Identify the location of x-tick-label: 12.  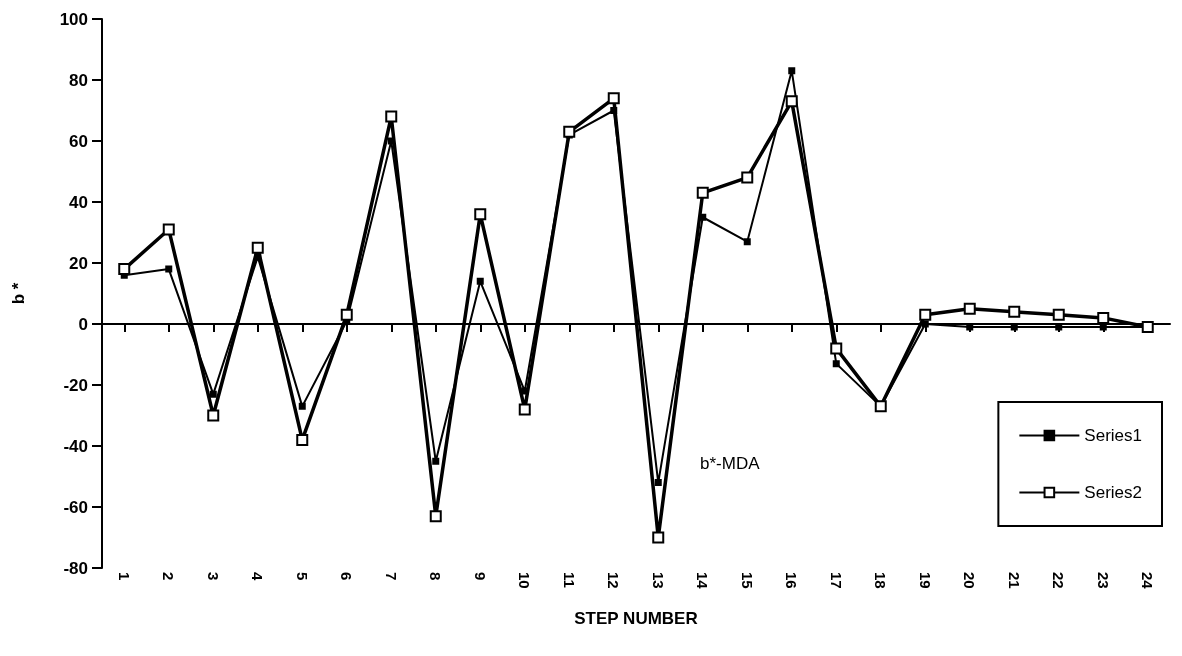
(614, 580).